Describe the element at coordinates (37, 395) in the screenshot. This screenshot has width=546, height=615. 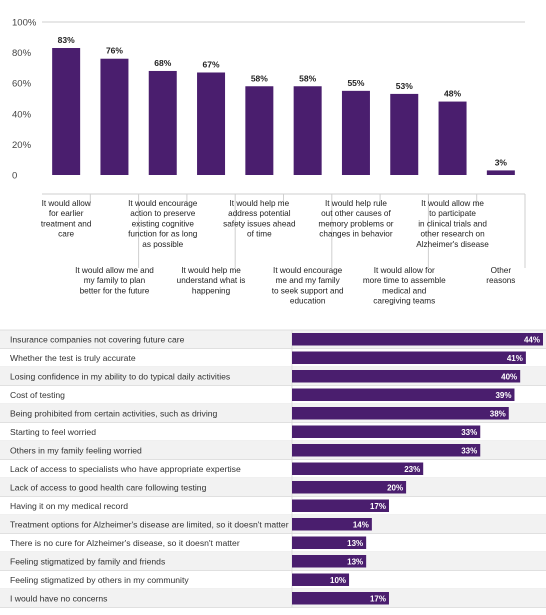
I see `row-label: Cost of testing` at that location.